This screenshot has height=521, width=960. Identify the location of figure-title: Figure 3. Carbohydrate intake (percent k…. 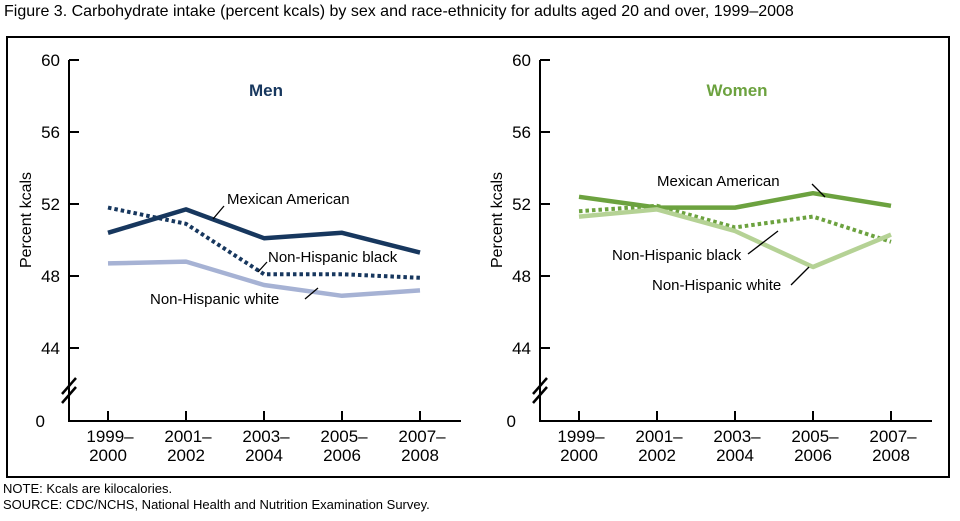
(399, 11).